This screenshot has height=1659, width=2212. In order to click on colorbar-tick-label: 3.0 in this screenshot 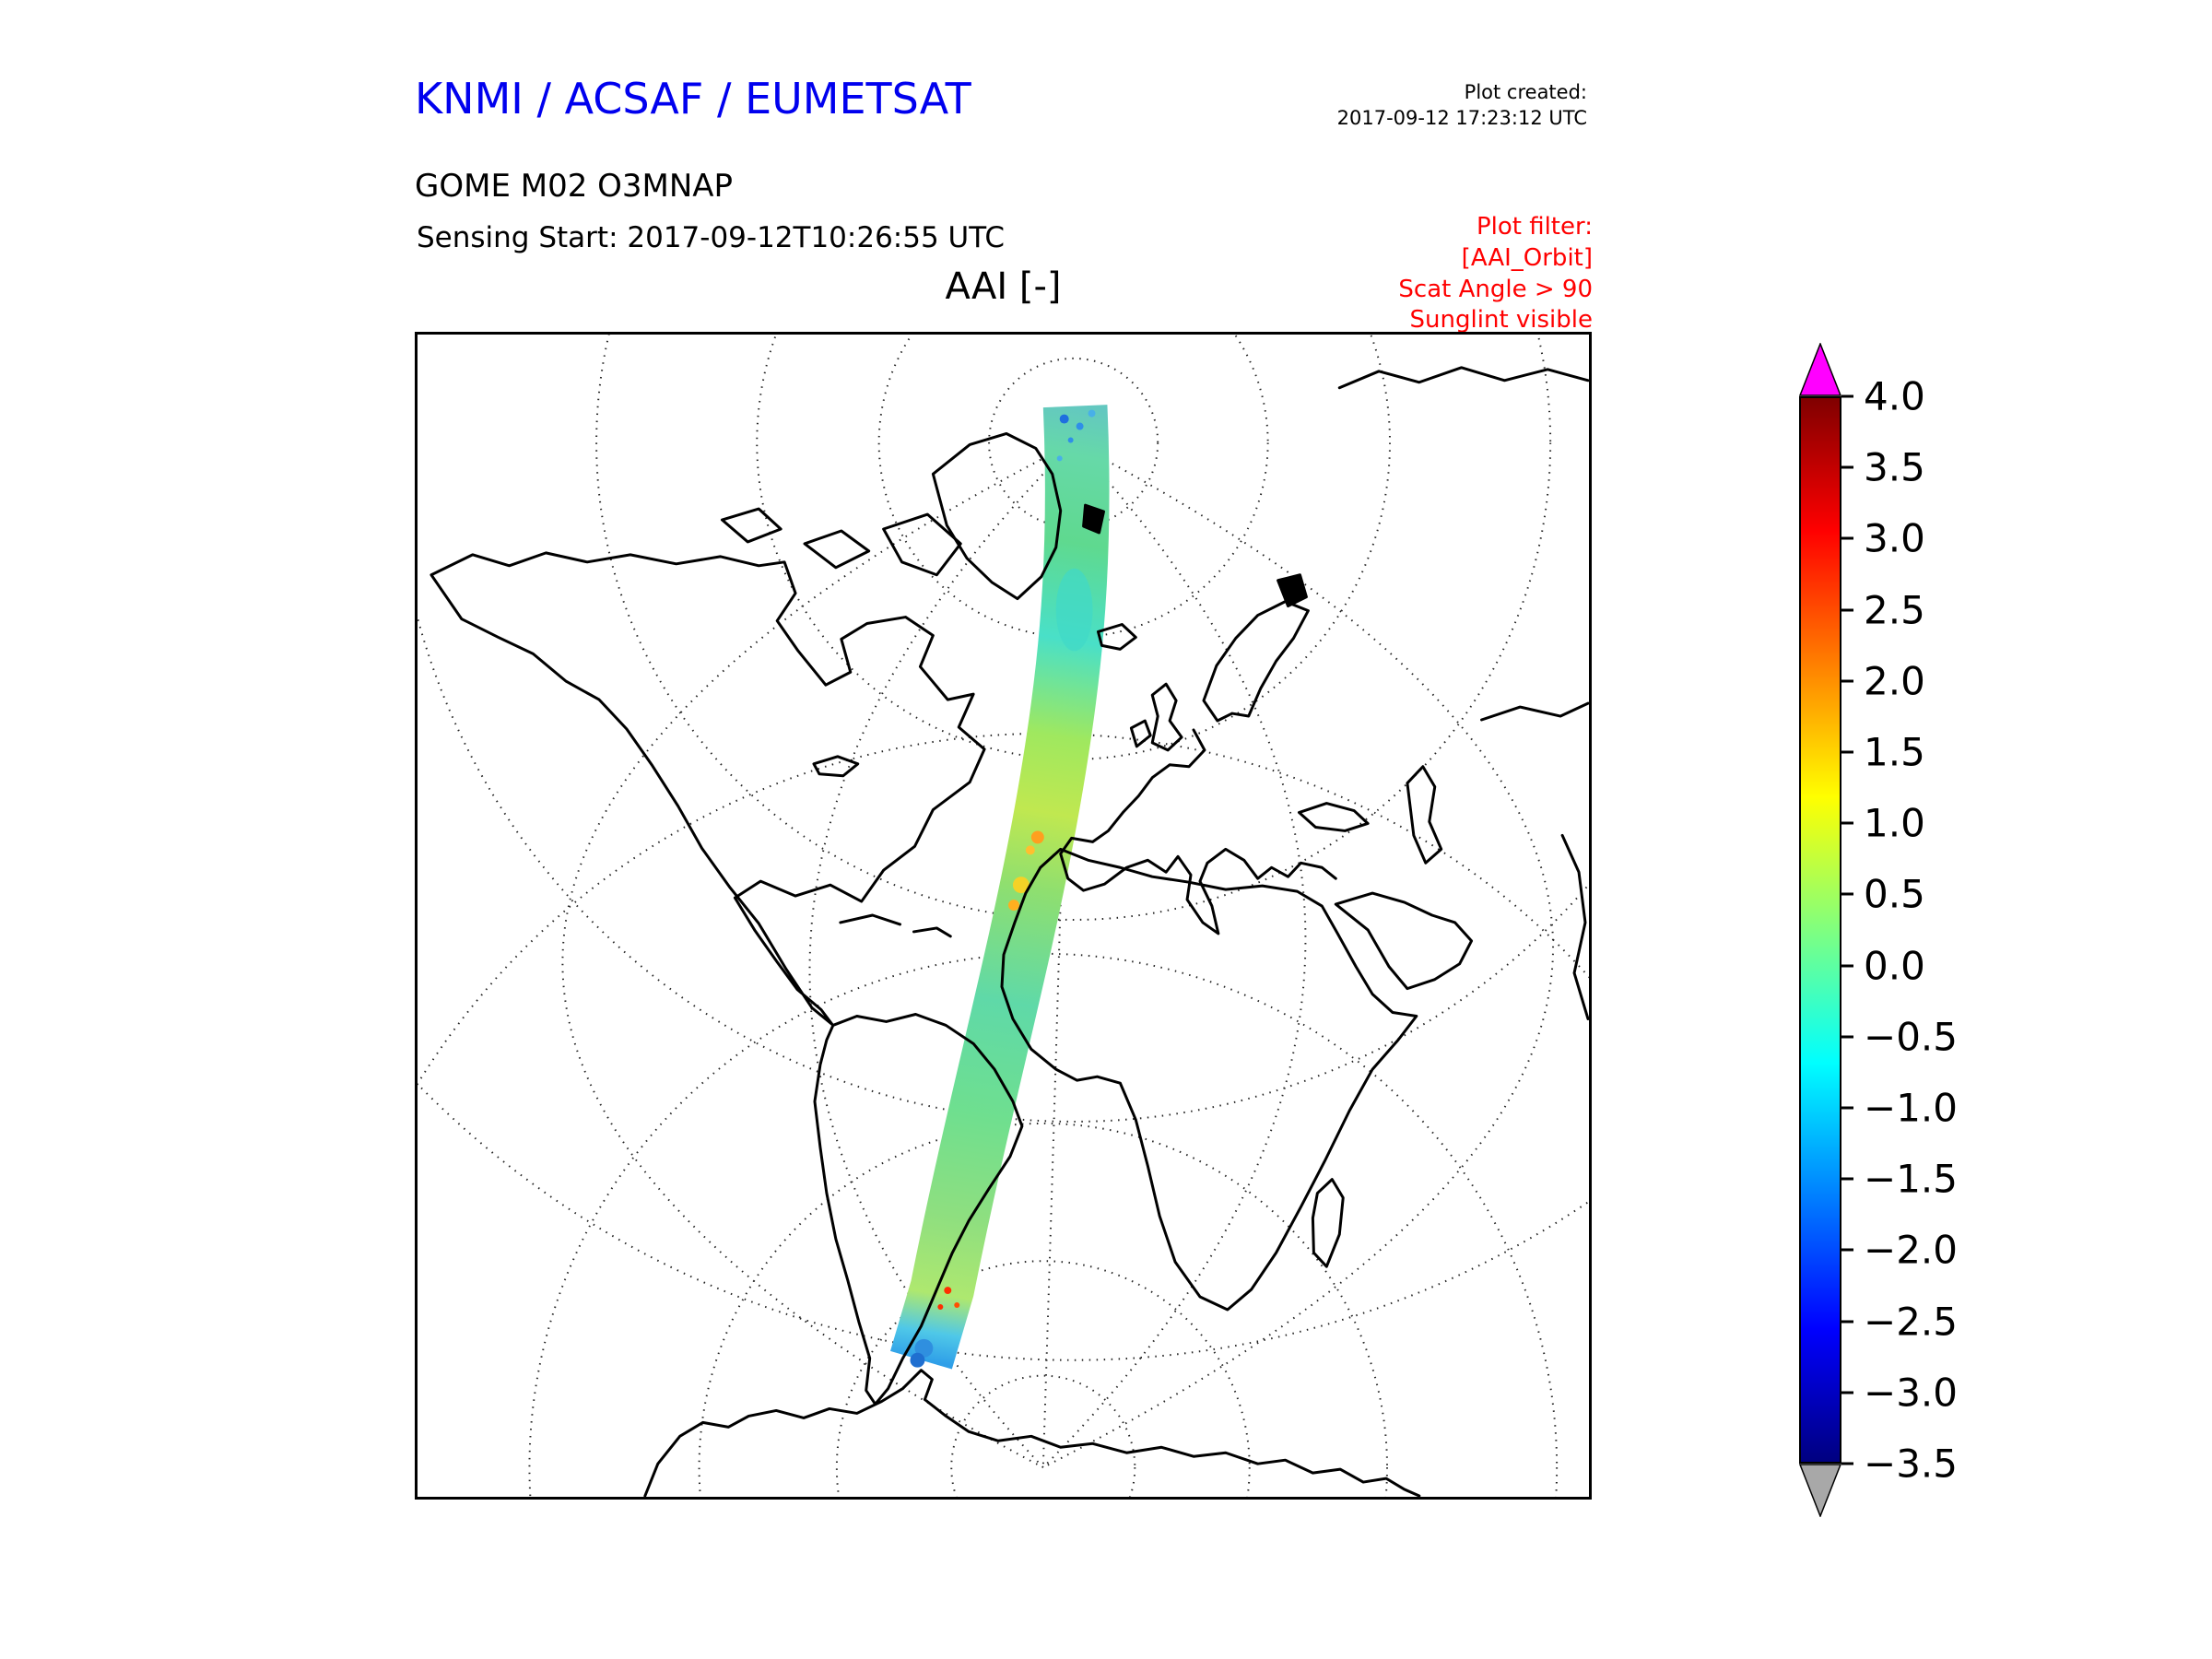, I will do `click(1894, 538)`.